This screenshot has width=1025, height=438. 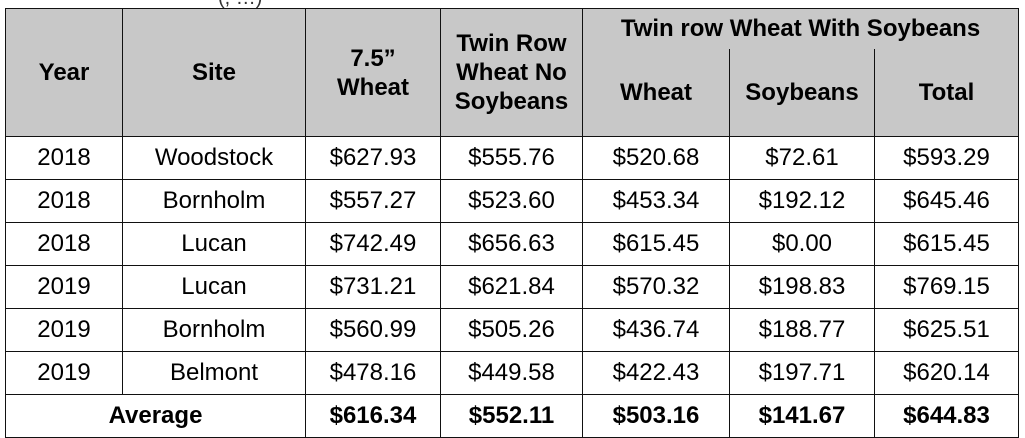 I want to click on cut-off-caption: (, …), so click(x=240, y=5).